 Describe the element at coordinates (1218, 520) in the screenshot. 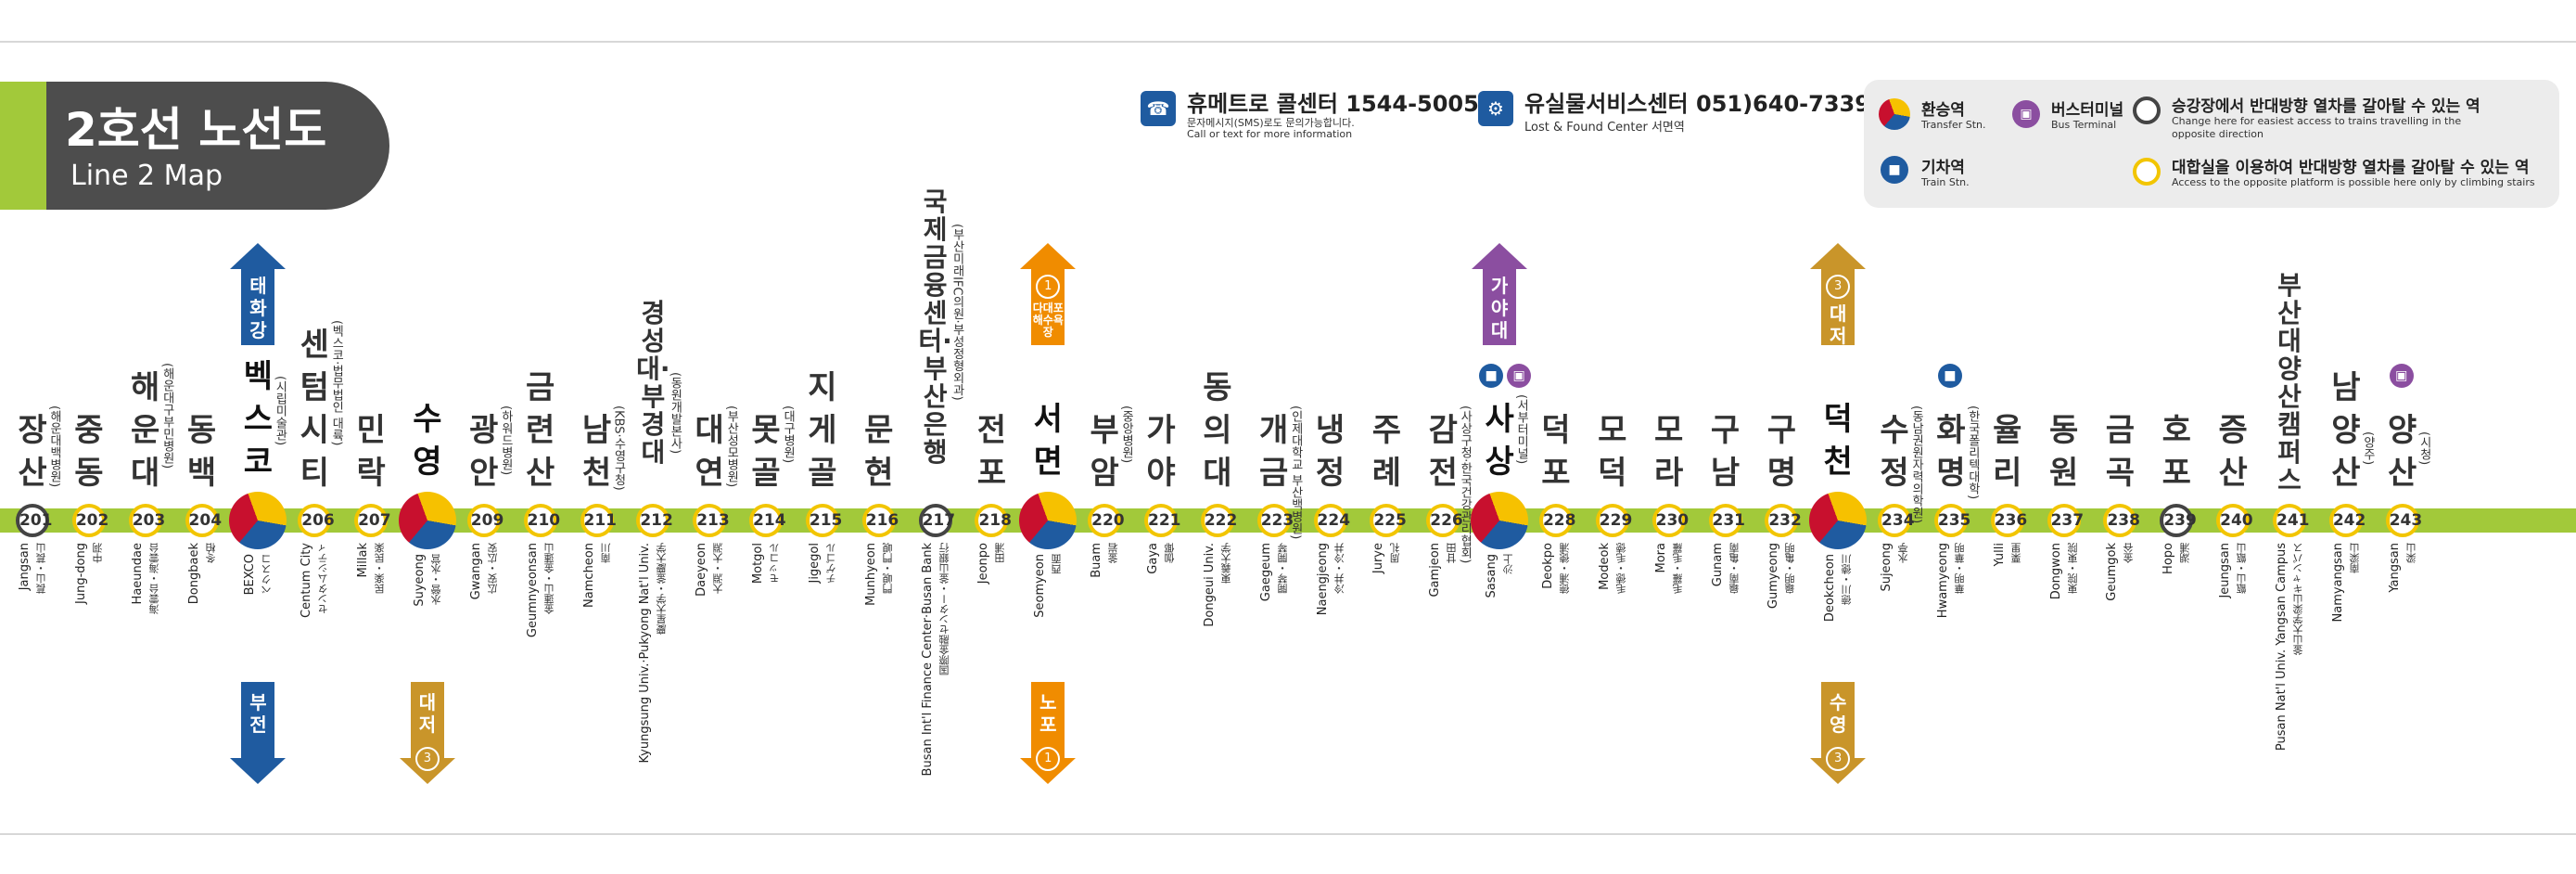

I see `station-number-circle: 222` at that location.